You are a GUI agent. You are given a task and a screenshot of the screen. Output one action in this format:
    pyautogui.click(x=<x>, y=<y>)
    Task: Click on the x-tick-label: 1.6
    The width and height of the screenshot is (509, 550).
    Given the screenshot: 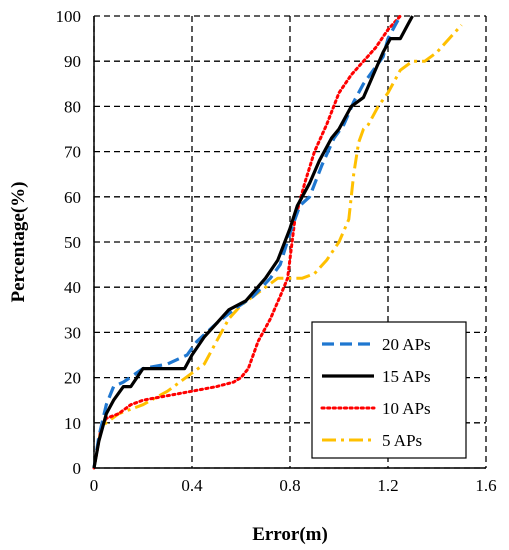 What is the action you would take?
    pyautogui.click(x=485, y=485)
    